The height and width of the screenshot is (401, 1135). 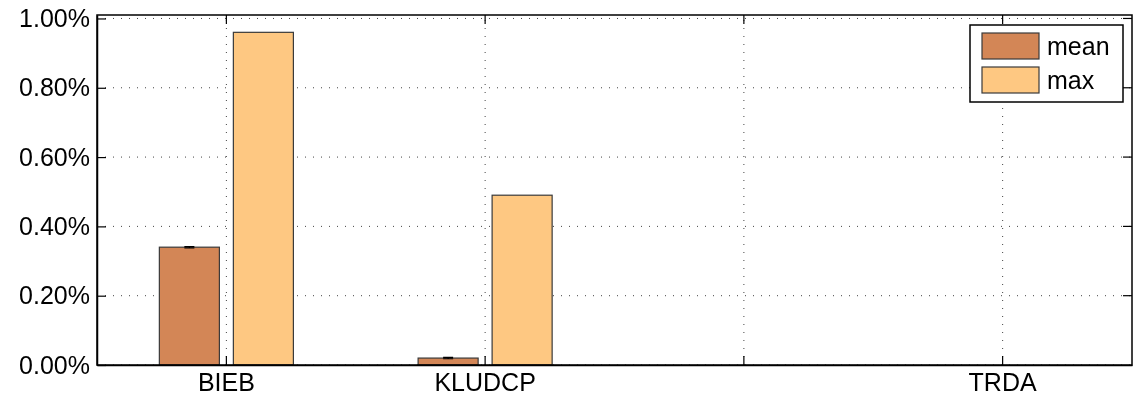 I want to click on legend-label: mean, so click(x=1078, y=45).